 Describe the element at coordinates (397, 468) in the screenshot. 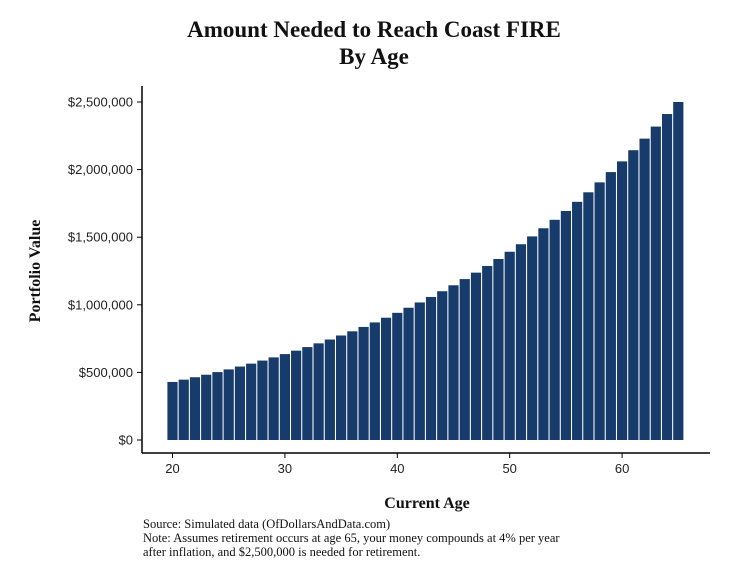

I see `x-tick-label: 40` at that location.